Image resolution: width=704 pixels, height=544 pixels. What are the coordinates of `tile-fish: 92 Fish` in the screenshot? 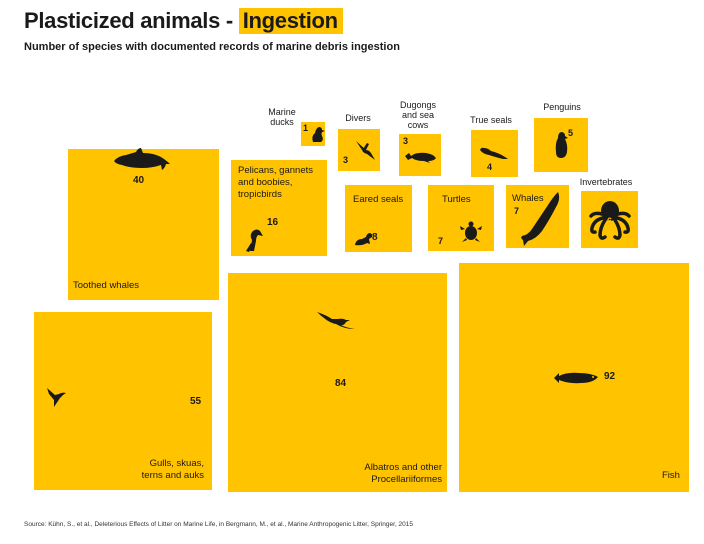 It's located at (574, 377).